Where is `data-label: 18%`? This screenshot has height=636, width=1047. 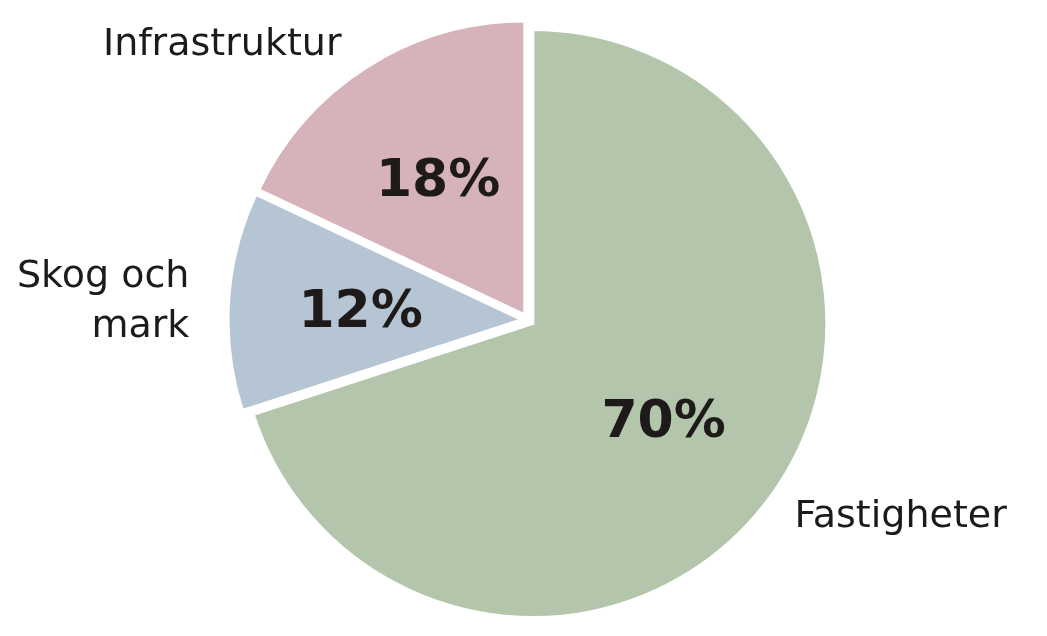
data-label: 18% is located at coordinates (438, 178).